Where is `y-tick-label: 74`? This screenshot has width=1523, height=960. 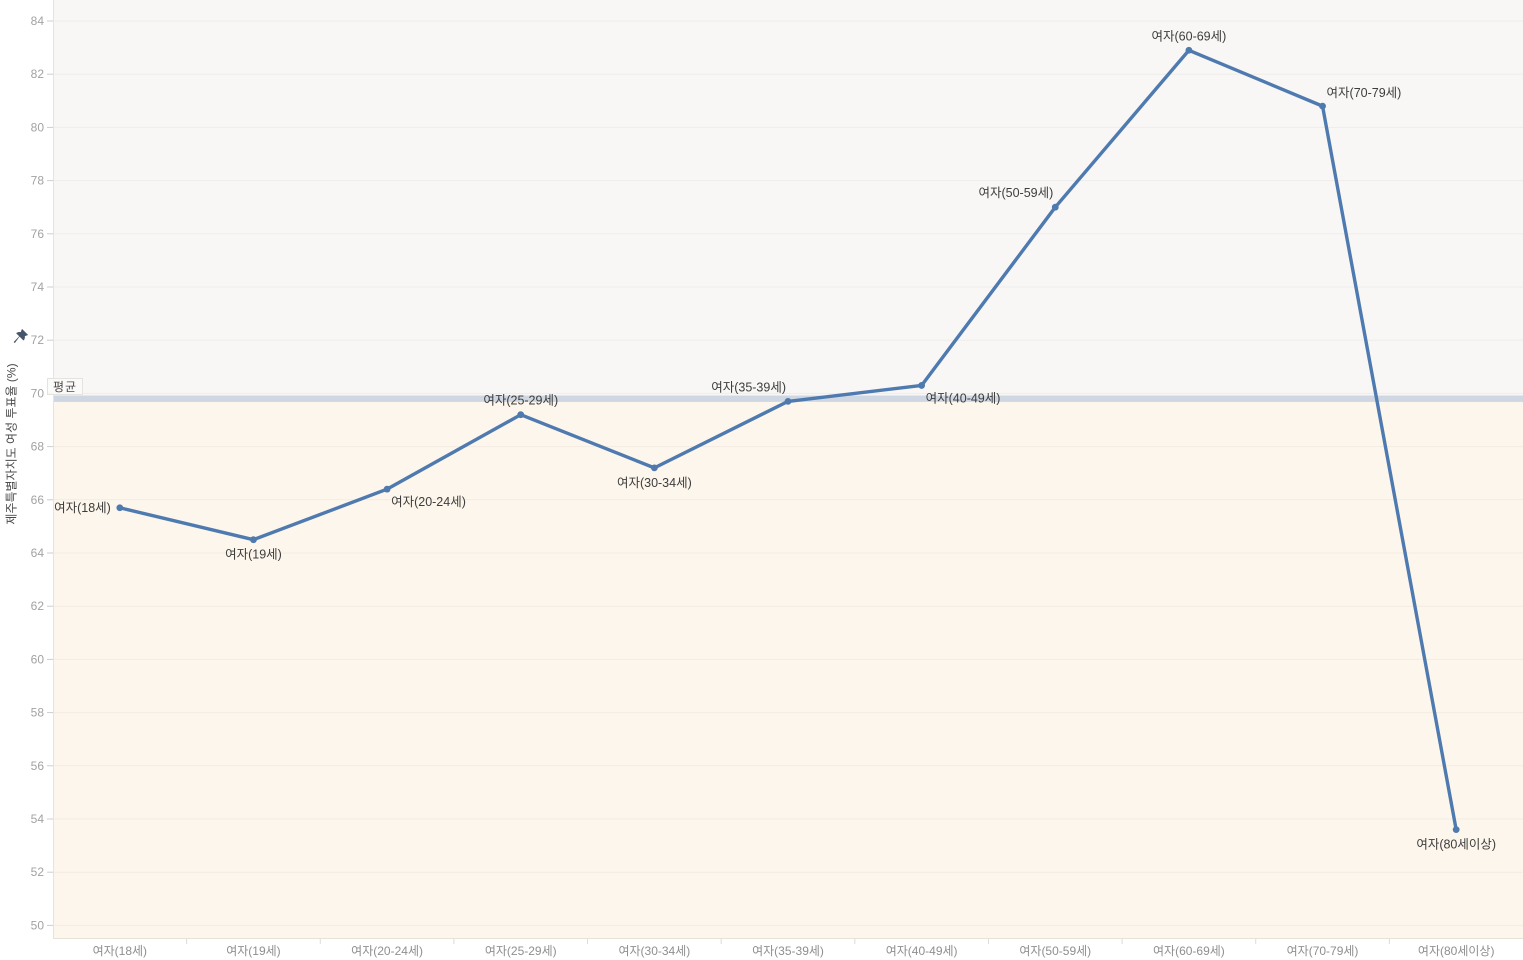 y-tick-label: 74 is located at coordinates (38, 287).